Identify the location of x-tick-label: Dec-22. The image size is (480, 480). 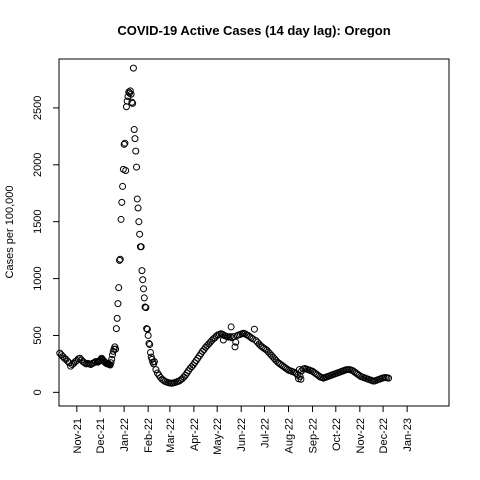
(384, 435).